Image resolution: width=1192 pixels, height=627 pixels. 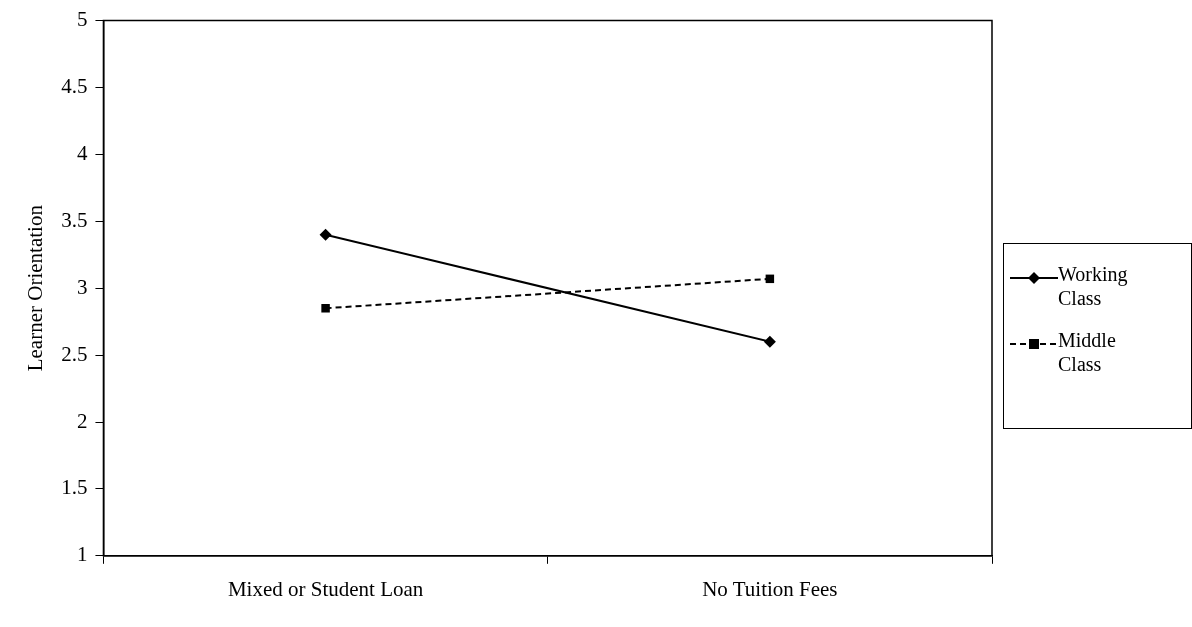 What do you see at coordinates (82, 152) in the screenshot?
I see `y-tick-label: 4` at bounding box center [82, 152].